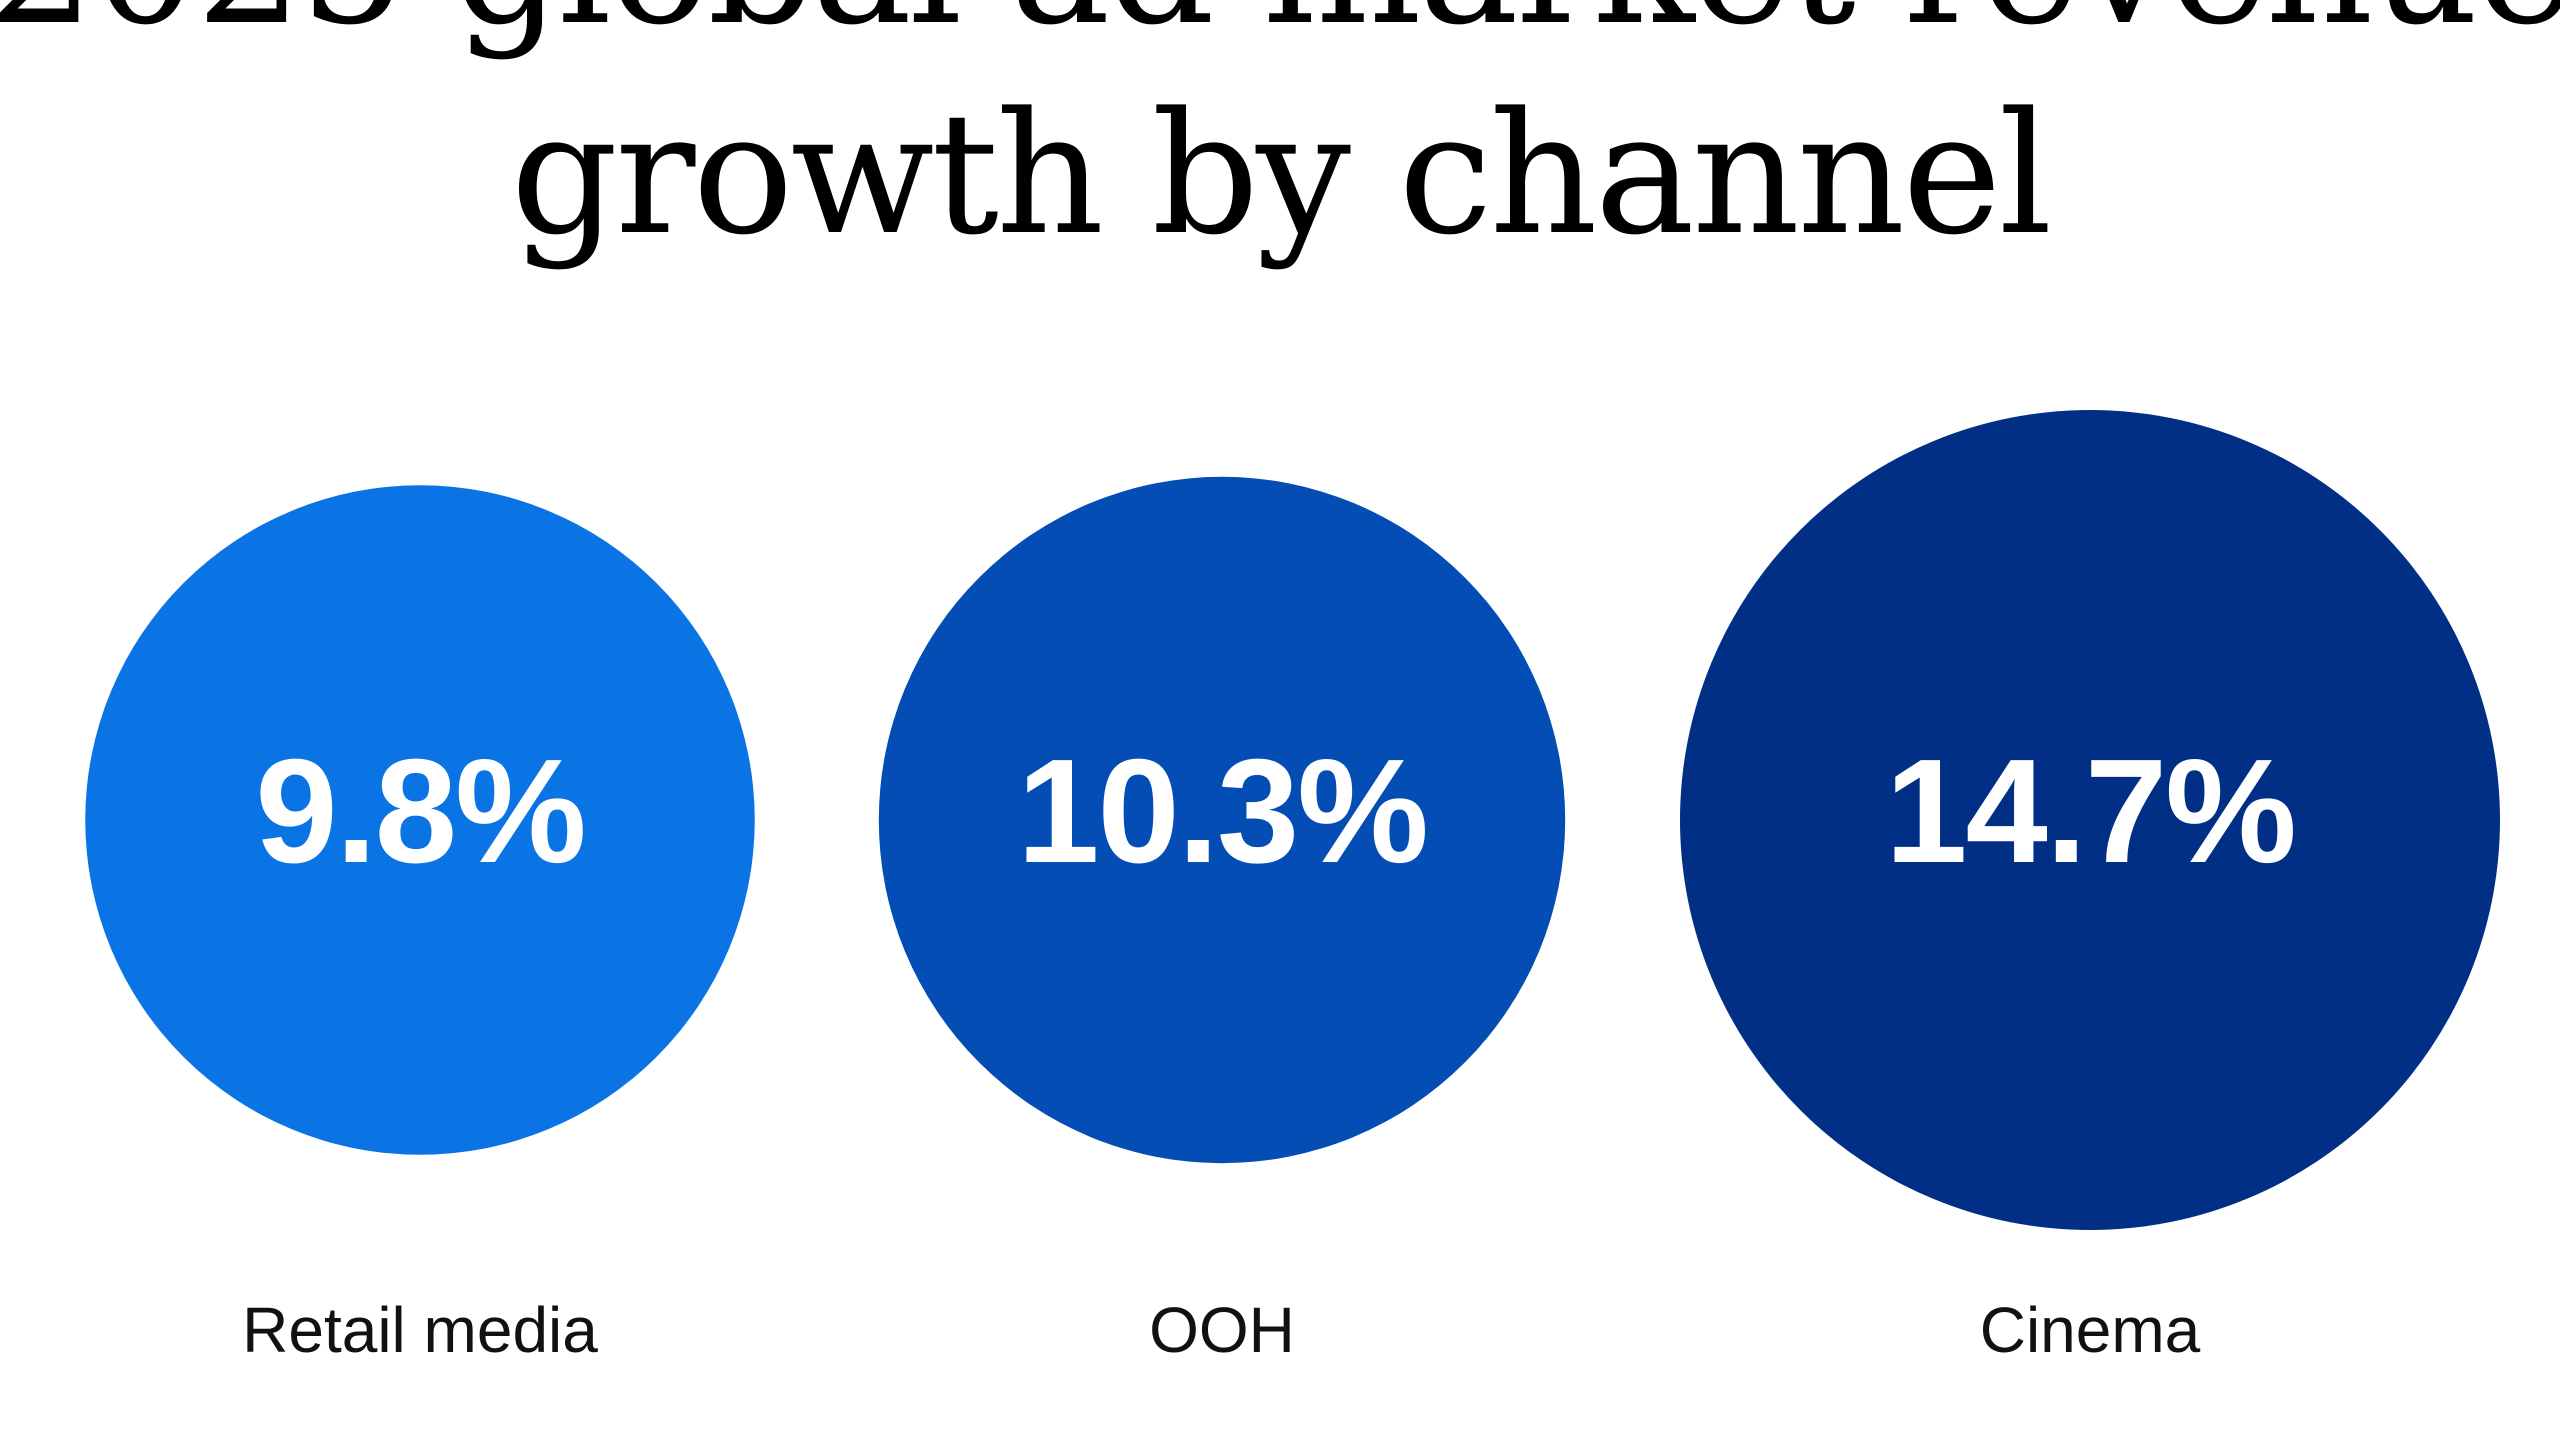 The height and width of the screenshot is (1445, 2560). What do you see at coordinates (2090, 811) in the screenshot?
I see `bubble-value-cinema: 14.7%` at bounding box center [2090, 811].